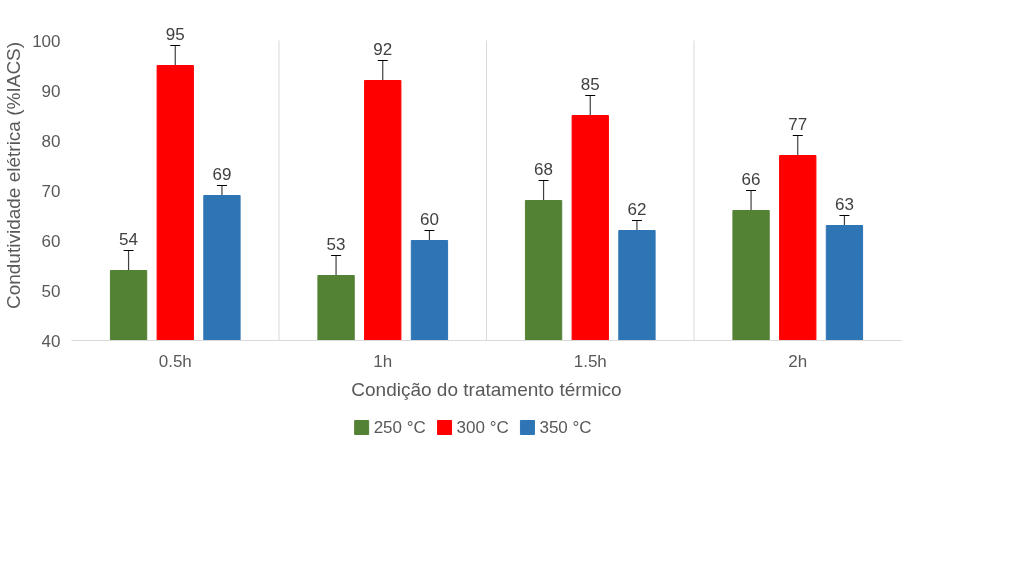  What do you see at coordinates (486, 389) in the screenshot?
I see `x-axis-title: Condição do tratamento térmico` at bounding box center [486, 389].